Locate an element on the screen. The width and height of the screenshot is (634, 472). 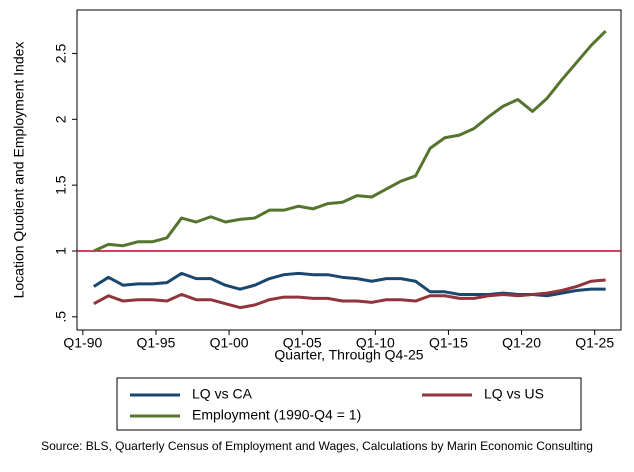
x-tick-label: Q1-95 is located at coordinates (156, 343).